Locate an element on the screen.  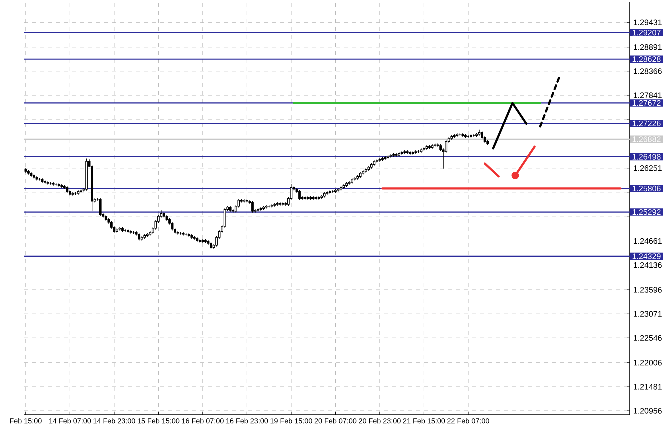
y-tick-label: 1.24136 is located at coordinates (648, 265).